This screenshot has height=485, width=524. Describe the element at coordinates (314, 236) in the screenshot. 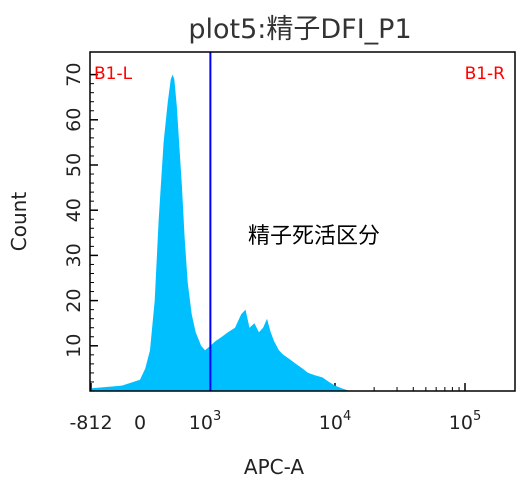

I see `annotation-label: 精子死活区分` at that location.